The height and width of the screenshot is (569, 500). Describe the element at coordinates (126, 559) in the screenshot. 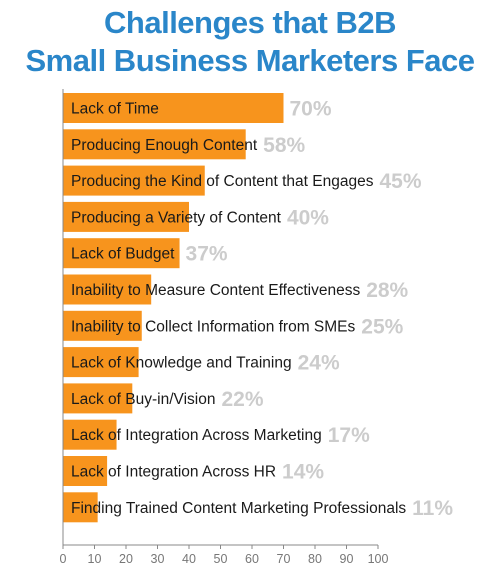

I see `x-tick-label: 20` at that location.